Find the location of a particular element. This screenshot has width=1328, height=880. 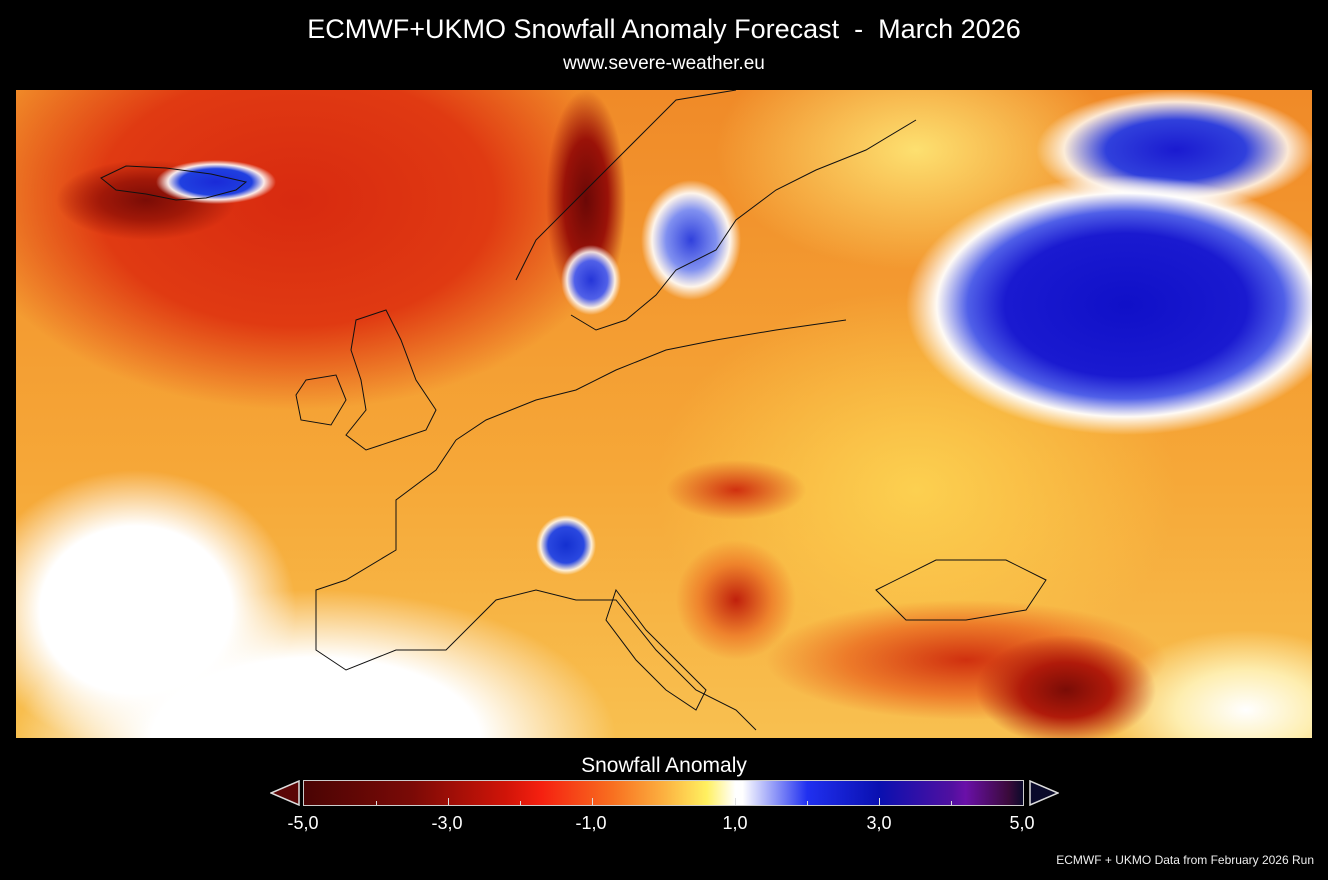

ireland-outline is located at coordinates (321, 400).